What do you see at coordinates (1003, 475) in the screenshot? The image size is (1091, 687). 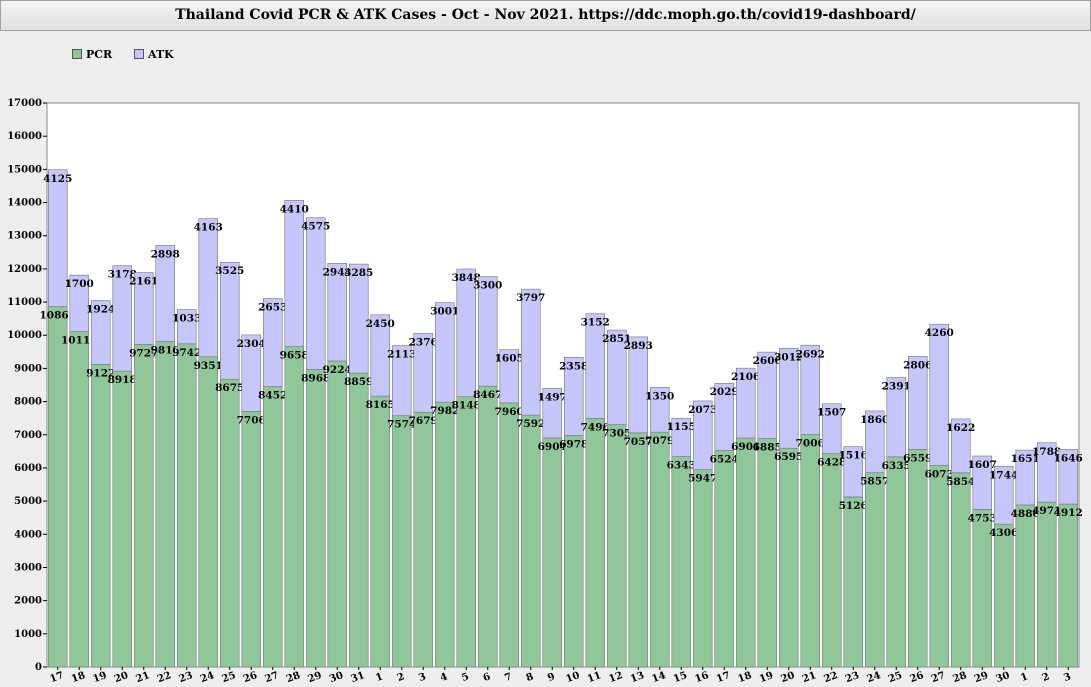 I see `data-label-atk: 1744` at bounding box center [1003, 475].